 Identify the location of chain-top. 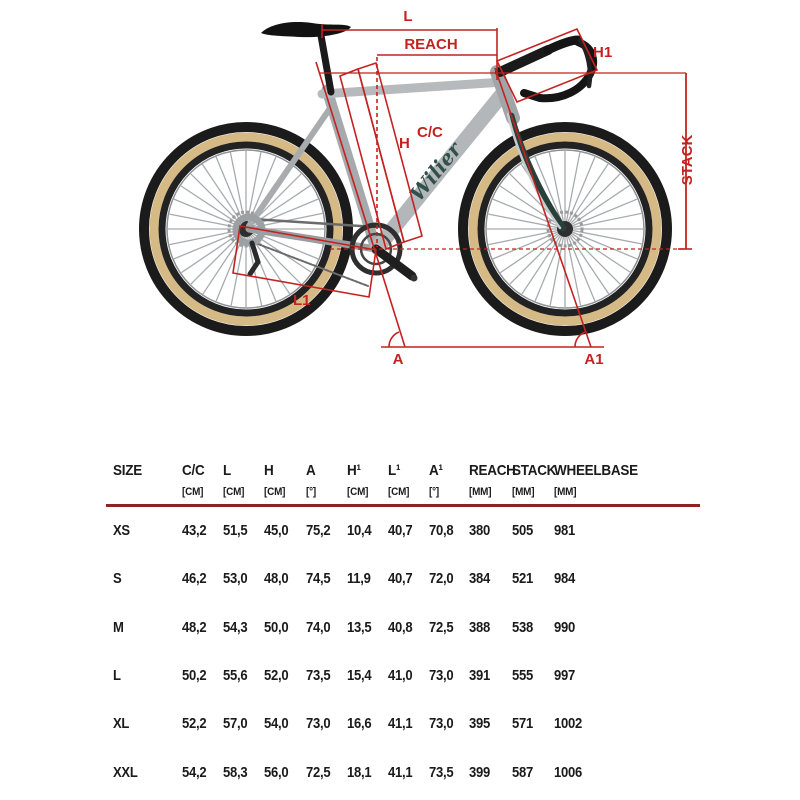
(314, 223).